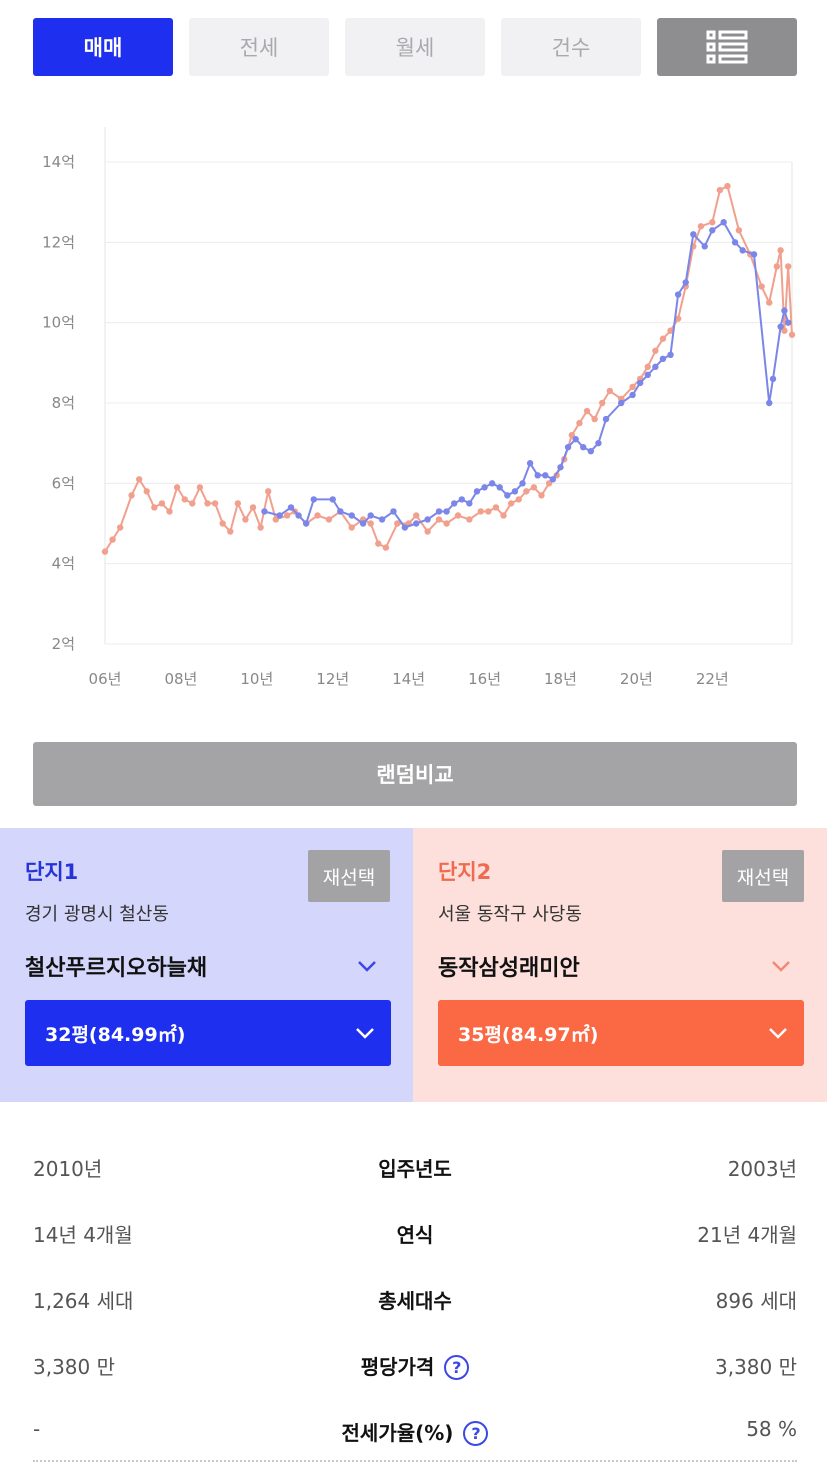 This screenshot has width=827, height=1463. Describe the element at coordinates (465, 872) in the screenshot. I see `complex2-title: 단지2` at that location.